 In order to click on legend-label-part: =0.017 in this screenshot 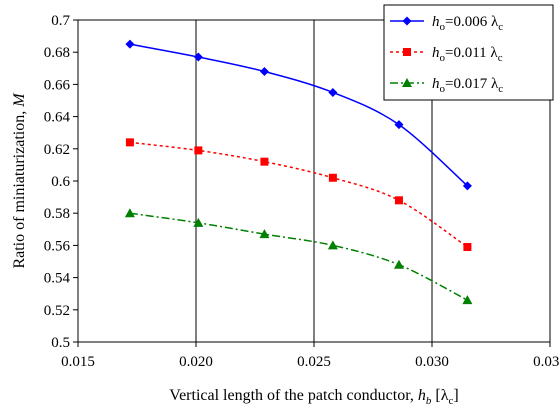, I will do `click(468, 84)`.